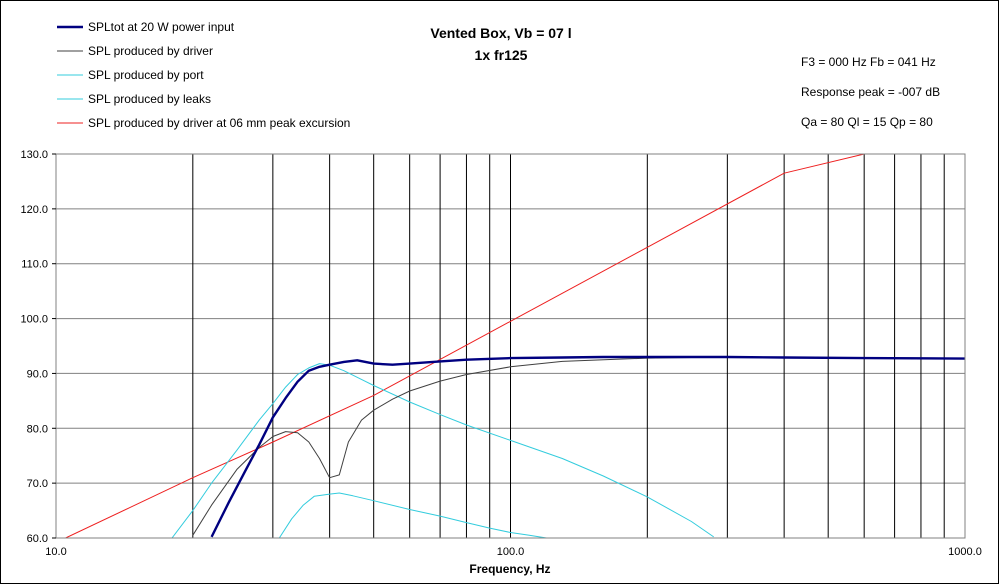 The width and height of the screenshot is (999, 585). I want to click on y-tick-label: 130.0, so click(34, 155).